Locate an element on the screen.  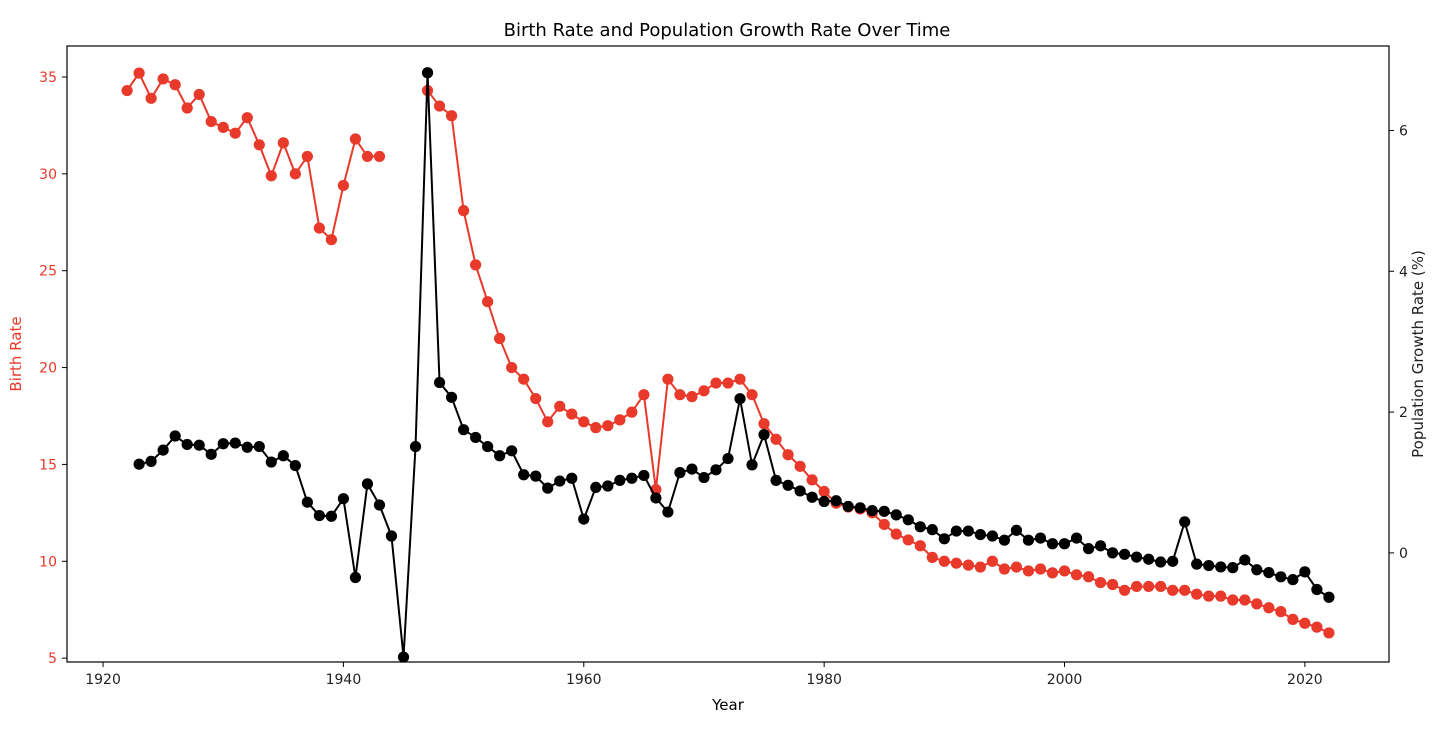
birth-rate-point-2008 is located at coordinates (1161, 586).